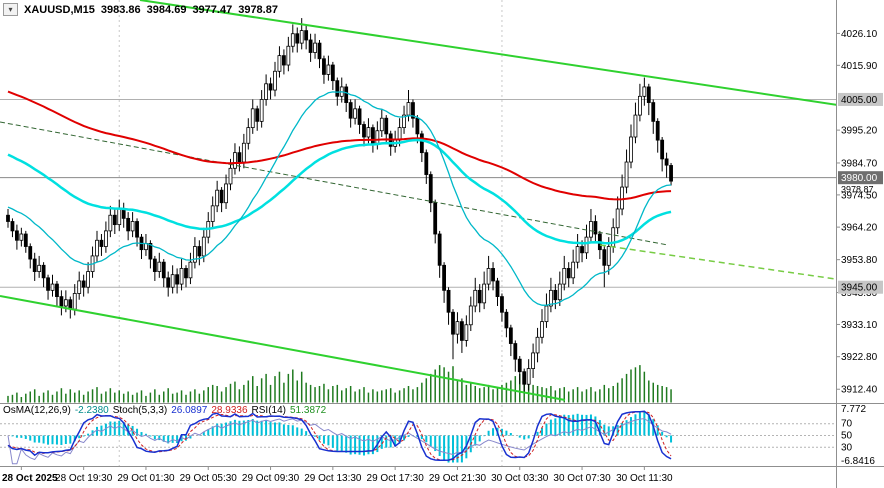 The width and height of the screenshot is (884, 488). Describe the element at coordinates (859, 34) in the screenshot. I see `price-tick-label: 4026.10` at that location.